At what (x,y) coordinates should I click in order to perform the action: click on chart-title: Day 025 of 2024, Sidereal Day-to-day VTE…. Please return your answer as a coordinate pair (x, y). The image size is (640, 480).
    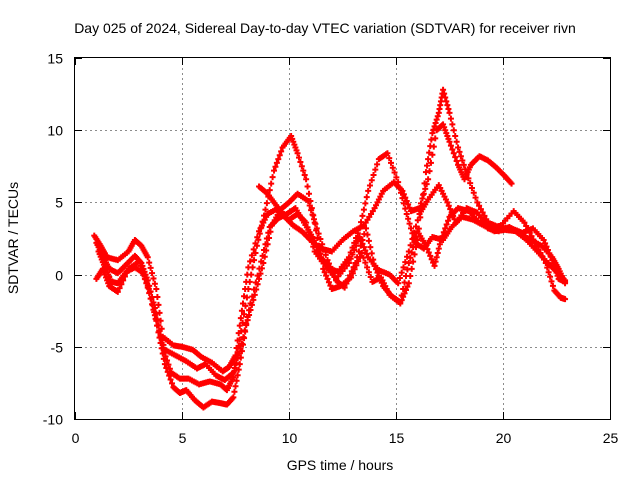
    Looking at the image, I should click on (325, 28).